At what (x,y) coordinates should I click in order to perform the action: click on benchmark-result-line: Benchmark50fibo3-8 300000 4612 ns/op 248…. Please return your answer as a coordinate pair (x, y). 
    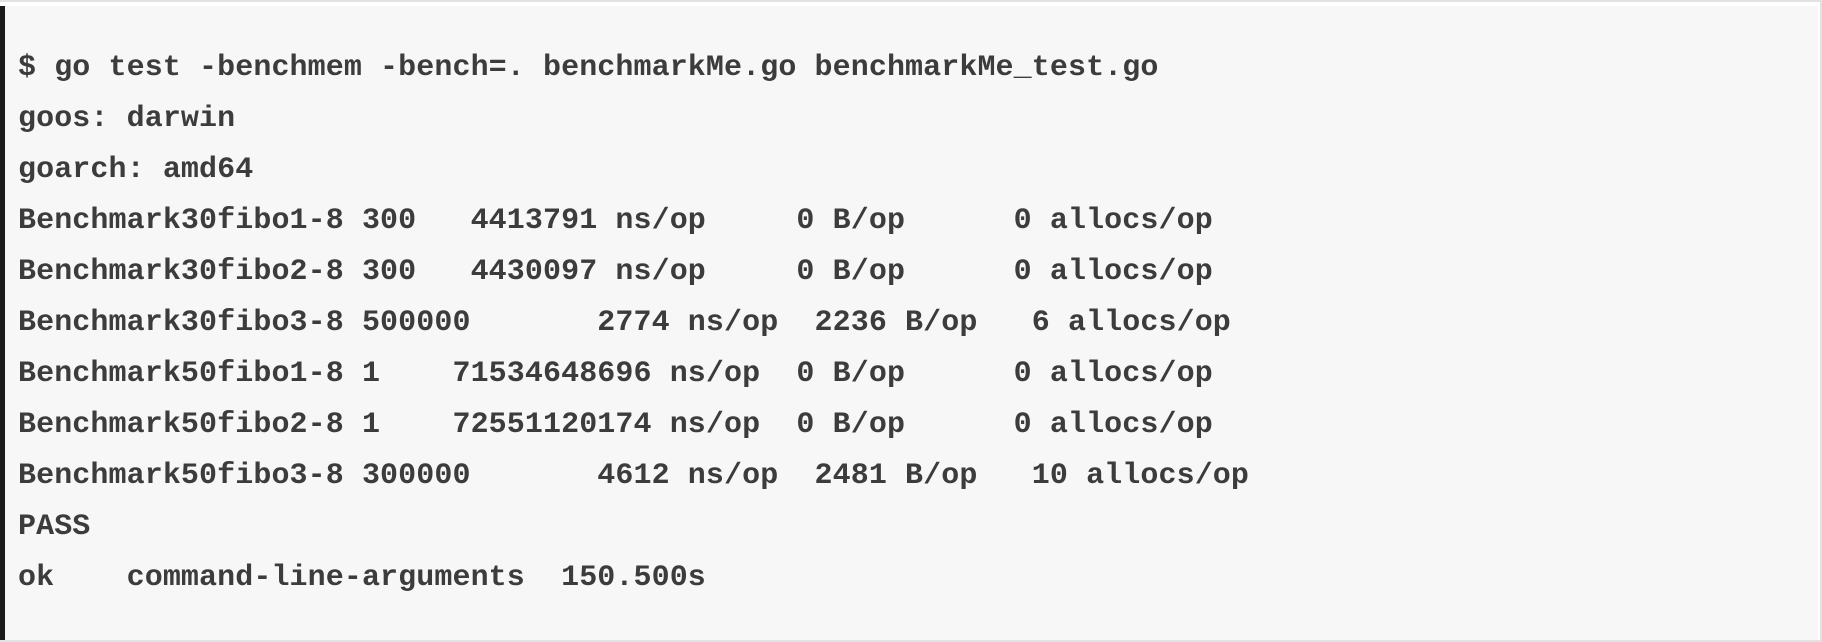
    Looking at the image, I should click on (633, 476).